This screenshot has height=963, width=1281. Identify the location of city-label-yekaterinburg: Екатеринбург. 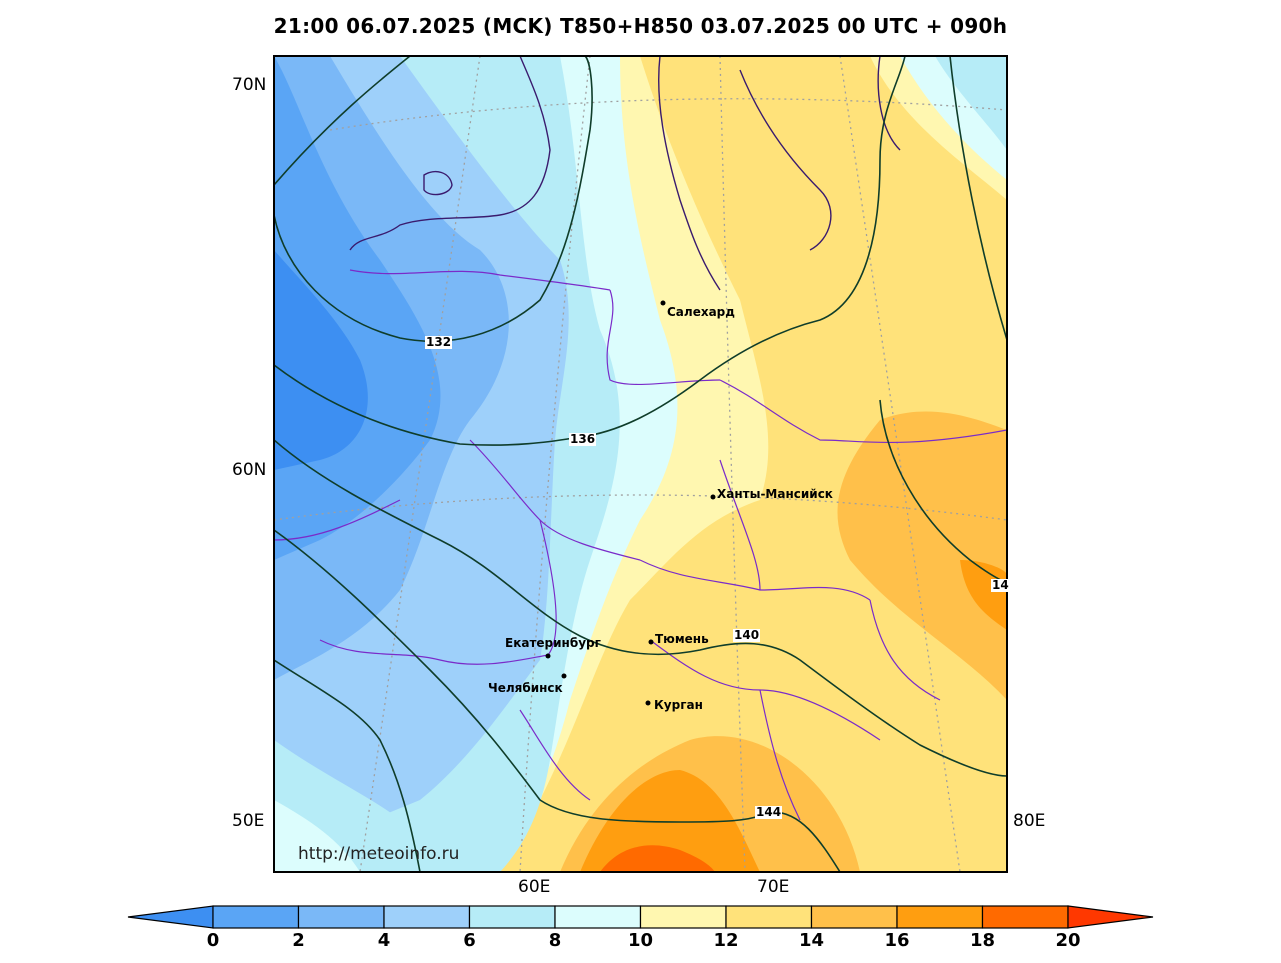
(553, 643).